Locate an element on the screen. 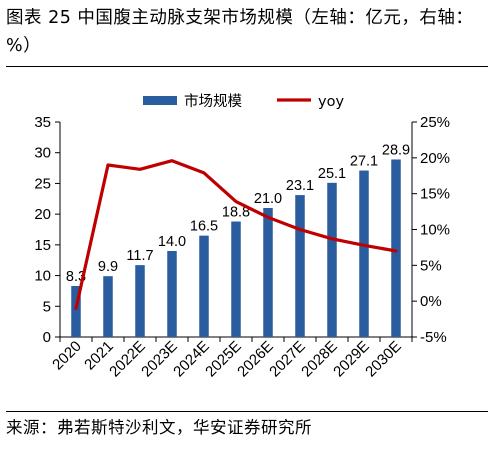 The image size is (494, 452). bar-data-label: 23.1 is located at coordinates (300, 186).